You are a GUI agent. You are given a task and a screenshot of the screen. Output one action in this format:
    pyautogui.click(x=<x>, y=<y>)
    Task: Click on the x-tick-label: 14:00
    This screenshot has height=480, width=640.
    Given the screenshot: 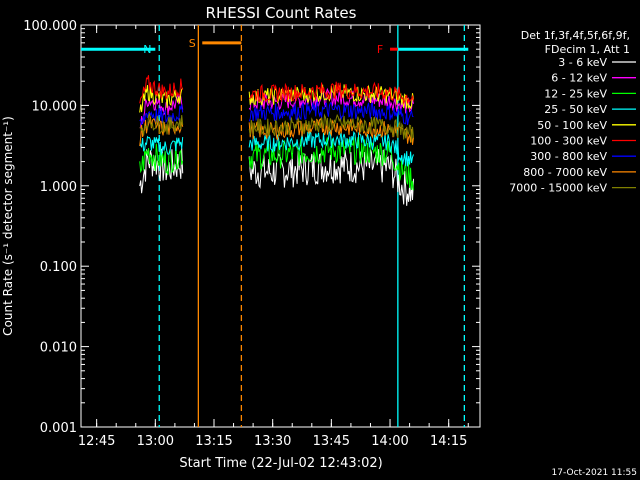 What is the action you would take?
    pyautogui.click(x=389, y=441)
    